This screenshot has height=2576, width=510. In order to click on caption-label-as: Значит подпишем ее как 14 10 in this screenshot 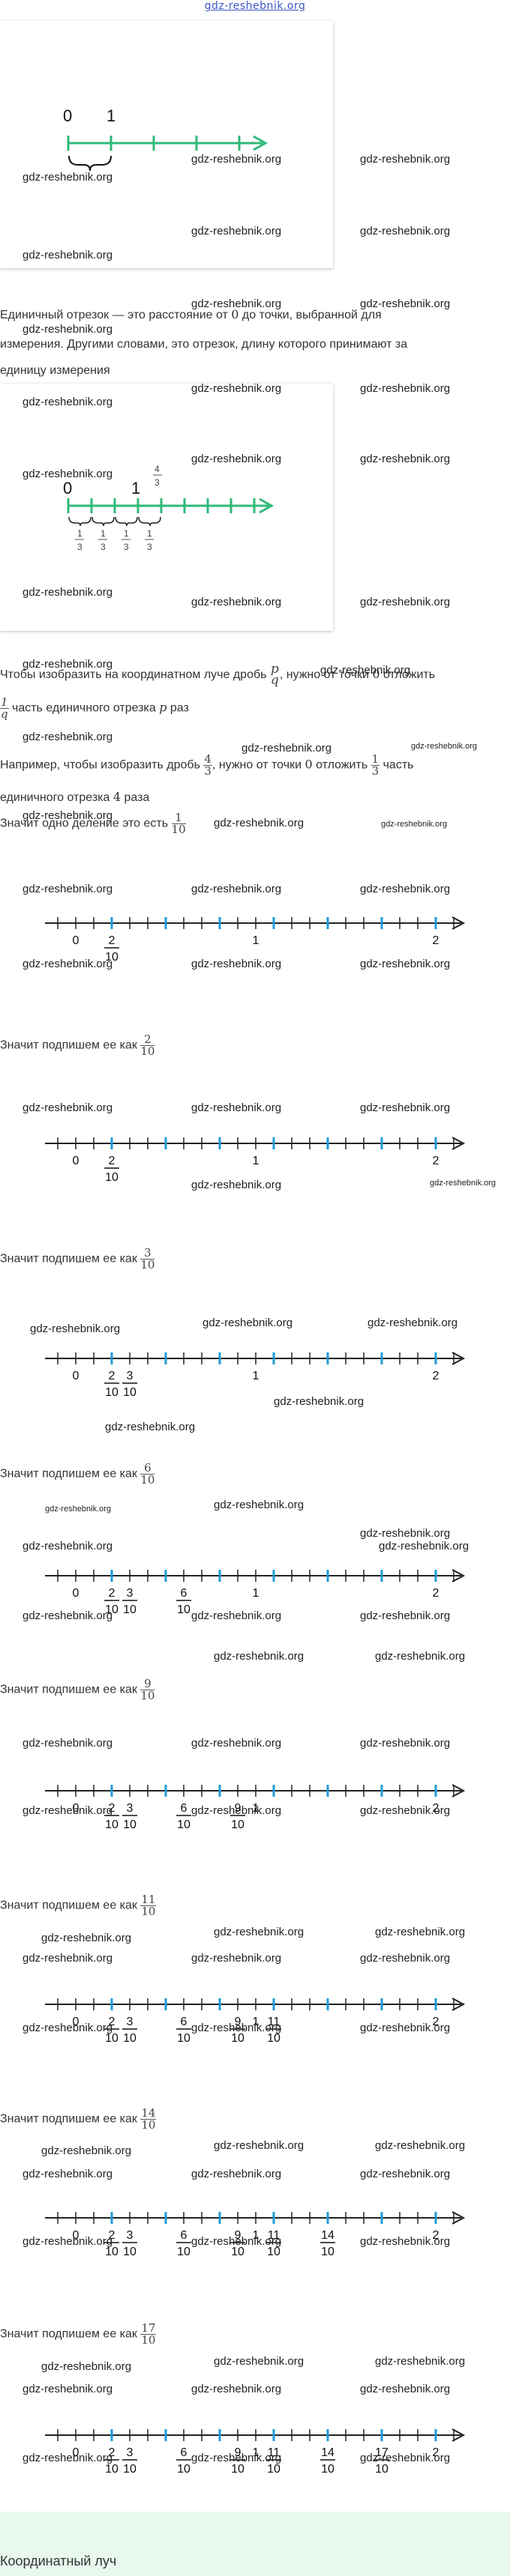, I will do `click(78, 2119)`.